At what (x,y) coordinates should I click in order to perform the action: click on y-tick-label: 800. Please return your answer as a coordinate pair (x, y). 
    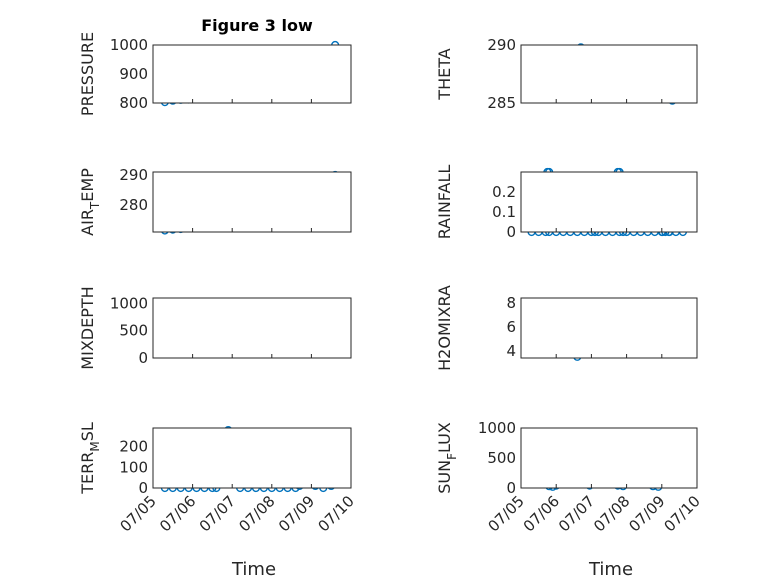
    Looking at the image, I should click on (133, 103).